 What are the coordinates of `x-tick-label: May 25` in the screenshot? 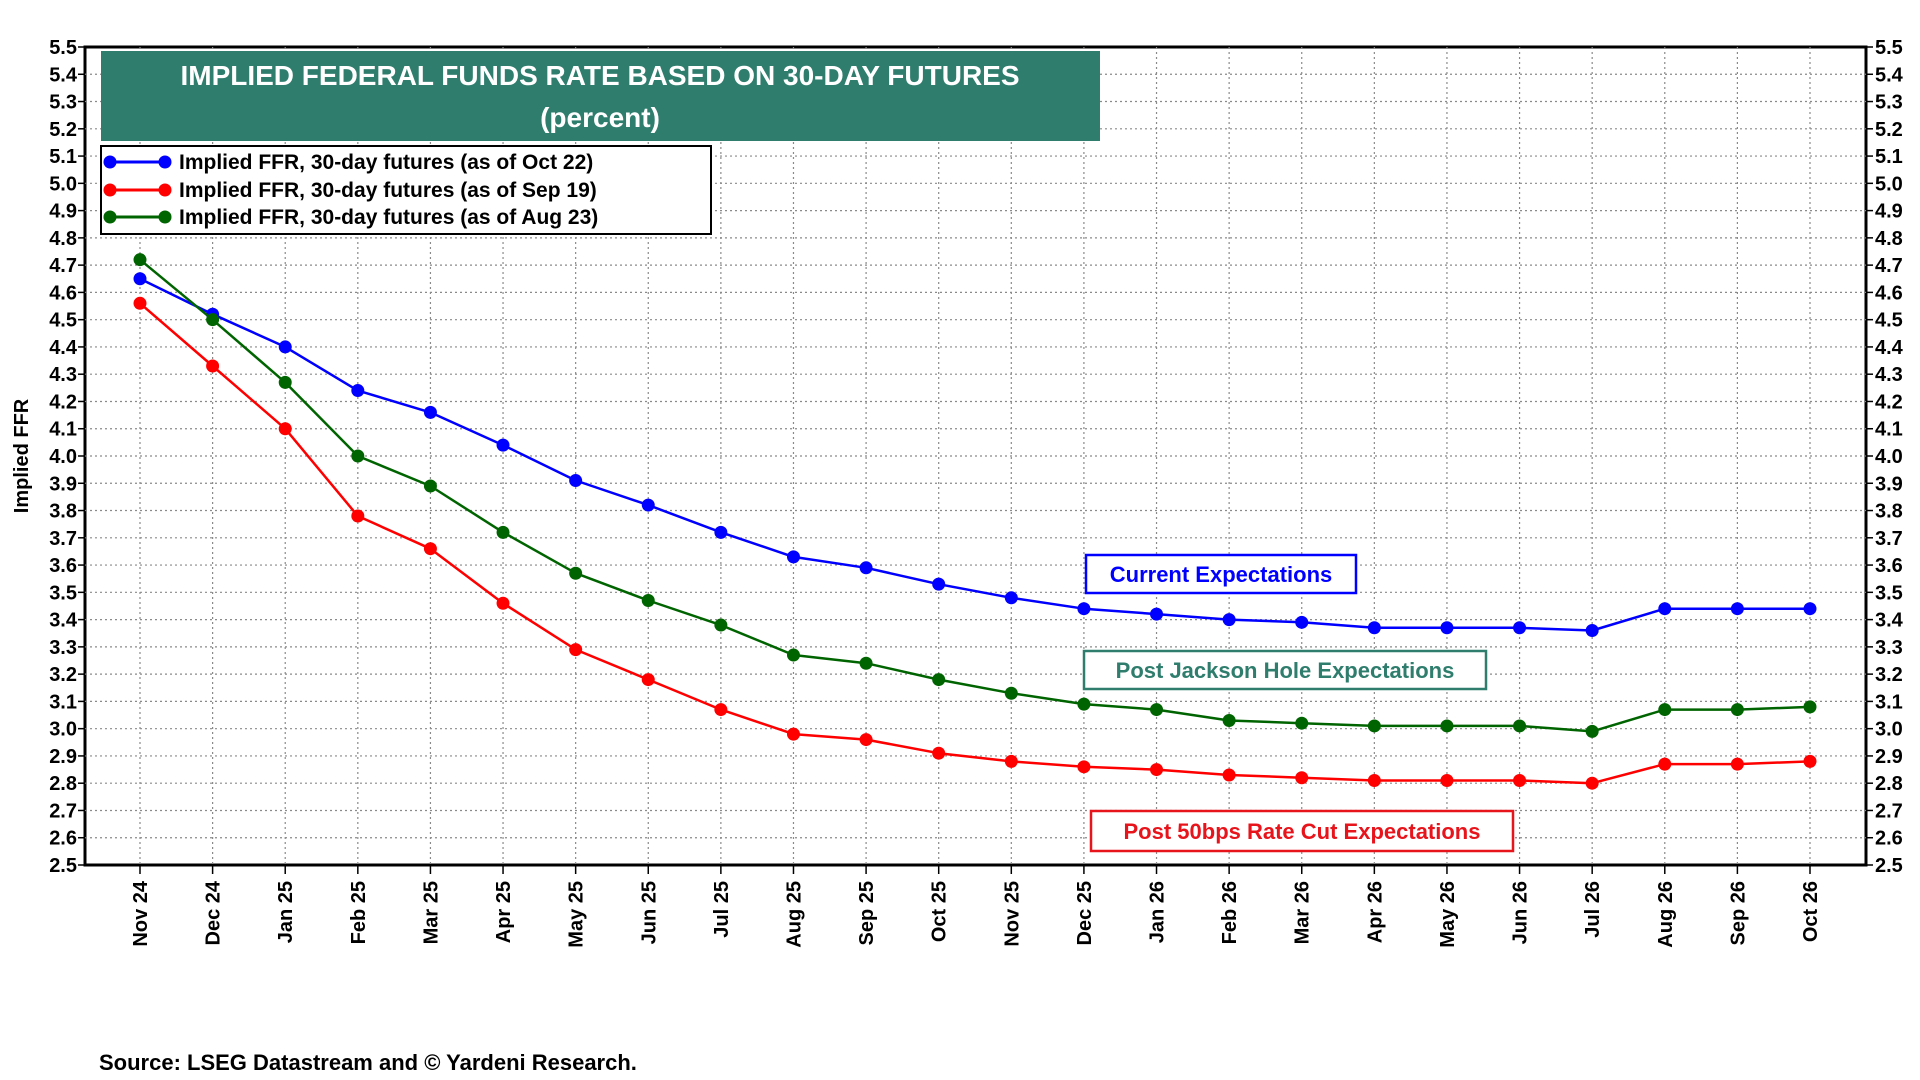 It's located at (577, 914).